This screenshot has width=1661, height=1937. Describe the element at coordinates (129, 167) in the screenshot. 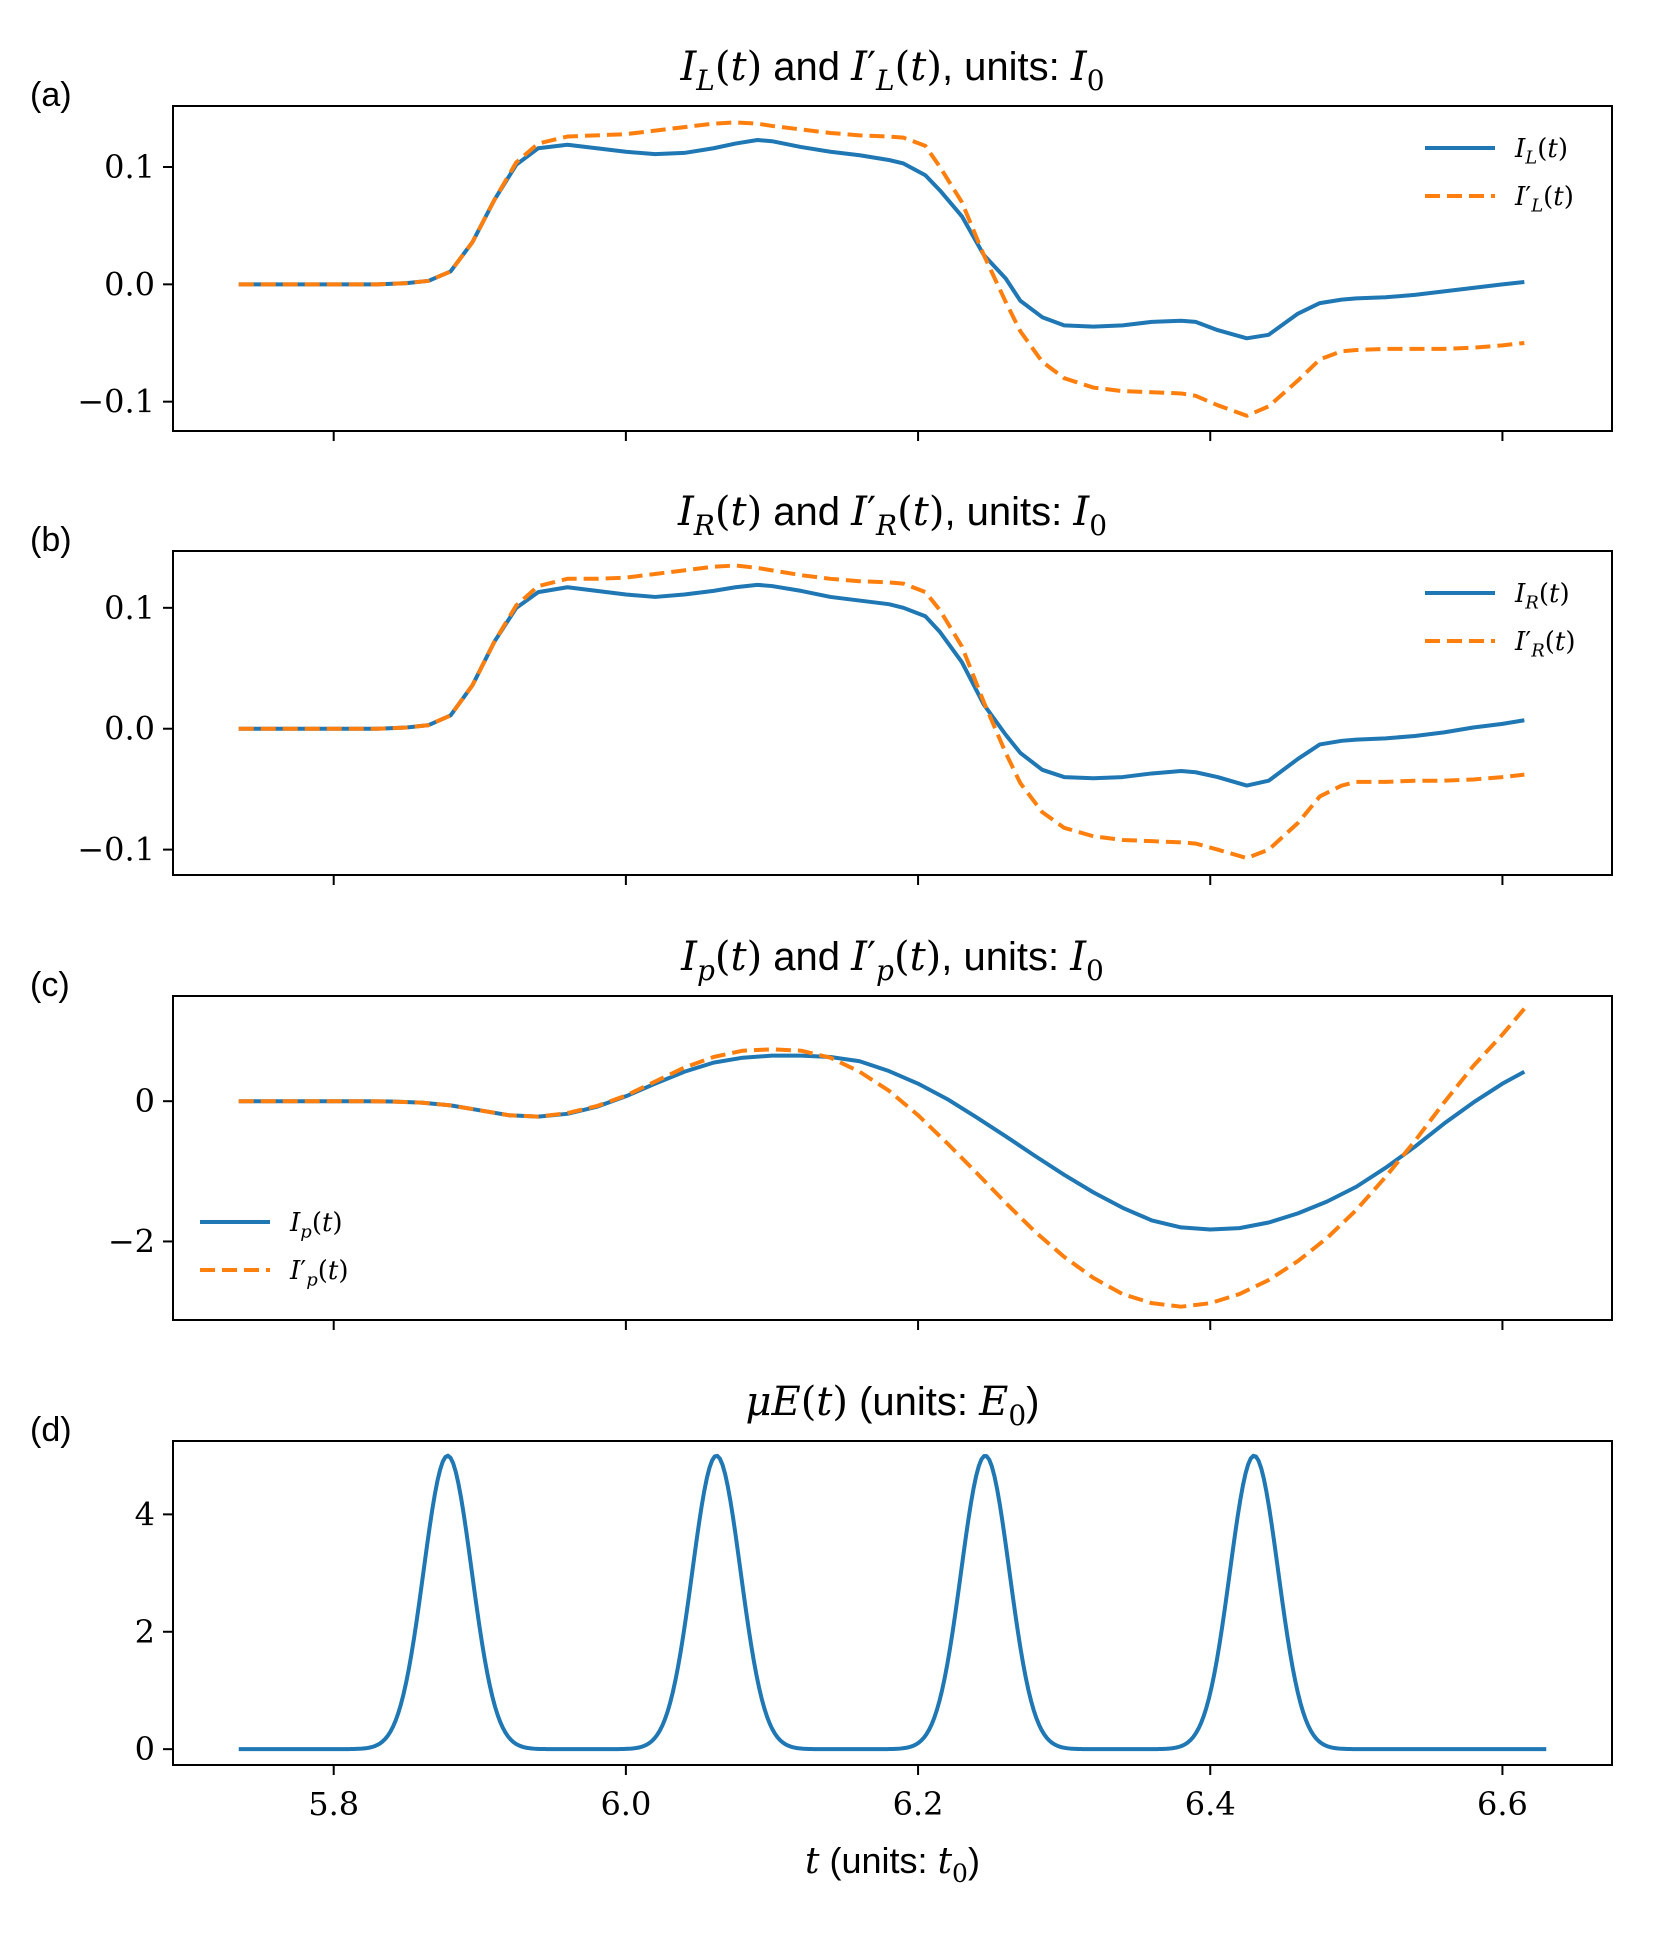

I see `panel-a-ytick-label-1: 0.1` at that location.